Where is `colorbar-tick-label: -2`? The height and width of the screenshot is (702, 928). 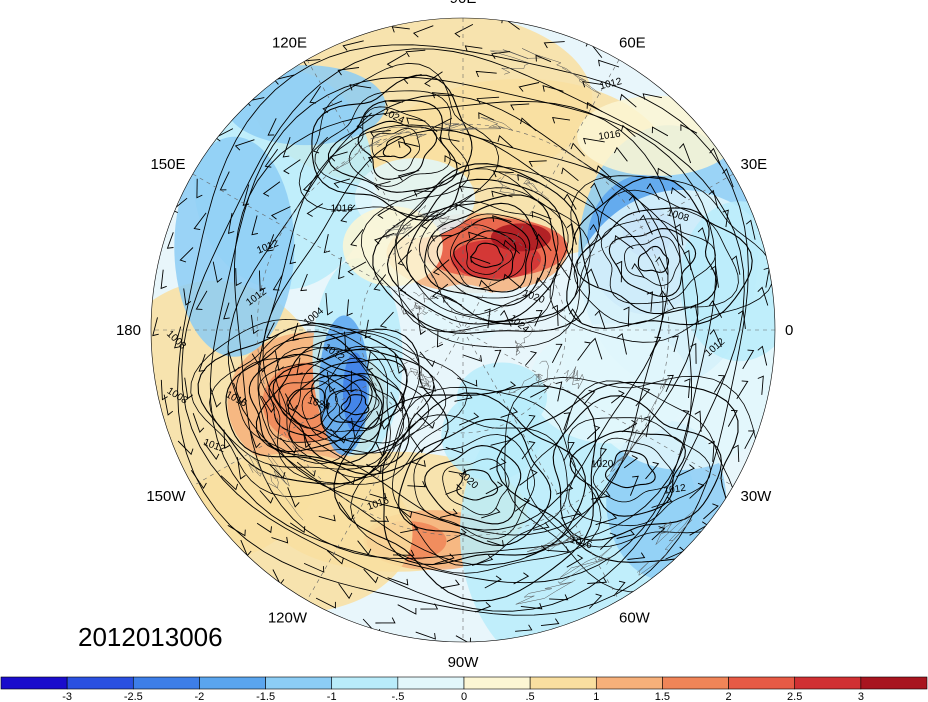
colorbar-tick-label: -2 is located at coordinates (200, 696).